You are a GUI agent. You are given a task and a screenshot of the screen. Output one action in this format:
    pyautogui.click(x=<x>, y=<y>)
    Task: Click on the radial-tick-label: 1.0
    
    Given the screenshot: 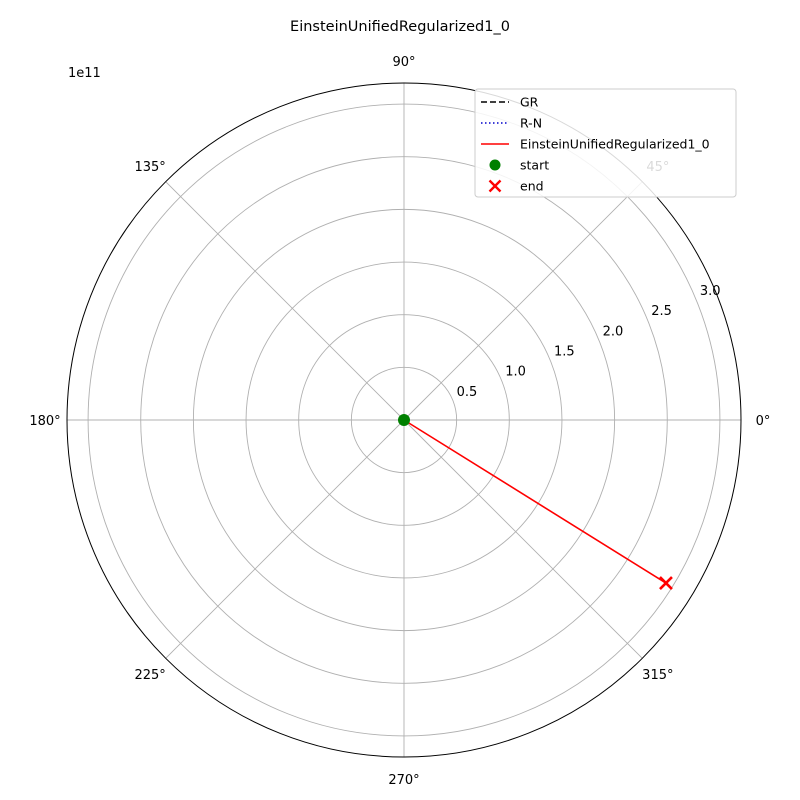 What is the action you would take?
    pyautogui.click(x=515, y=372)
    